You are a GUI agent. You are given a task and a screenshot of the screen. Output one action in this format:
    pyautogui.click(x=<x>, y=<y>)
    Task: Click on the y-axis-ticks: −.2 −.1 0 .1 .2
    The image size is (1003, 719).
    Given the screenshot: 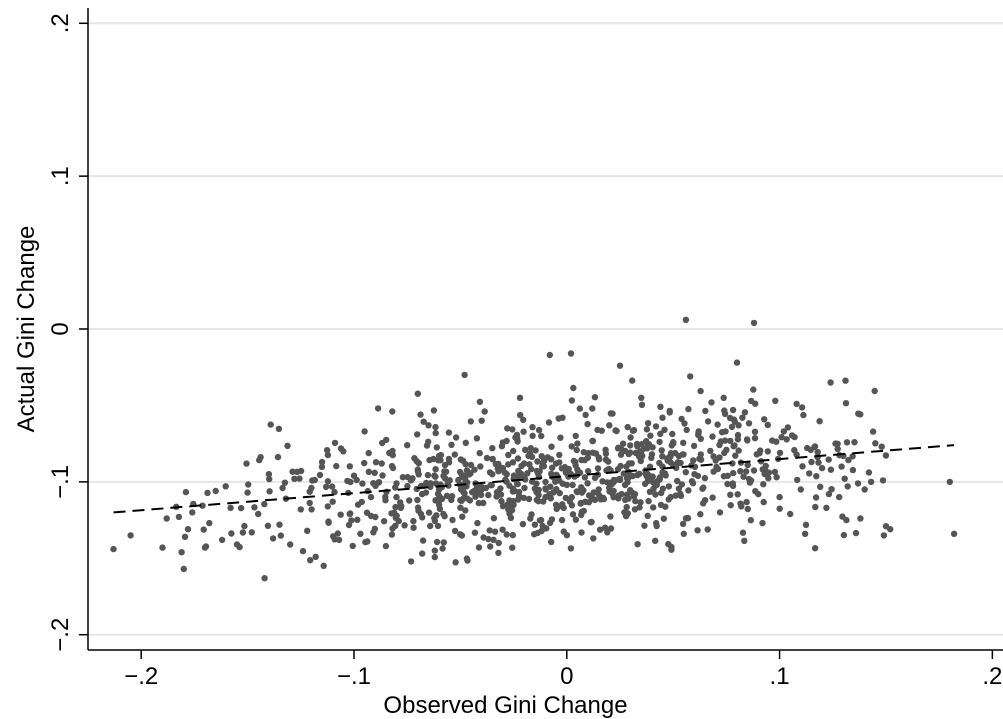 What is the action you would take?
    pyautogui.click(x=67, y=332)
    